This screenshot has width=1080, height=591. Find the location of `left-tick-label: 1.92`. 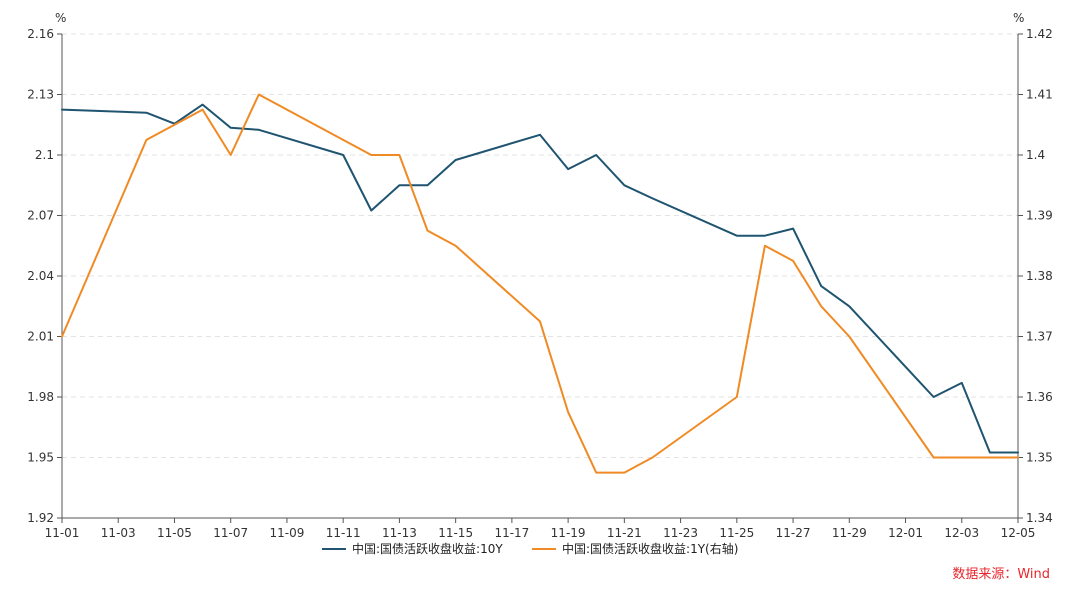

left-tick-label: 1.92 is located at coordinates (40, 518).